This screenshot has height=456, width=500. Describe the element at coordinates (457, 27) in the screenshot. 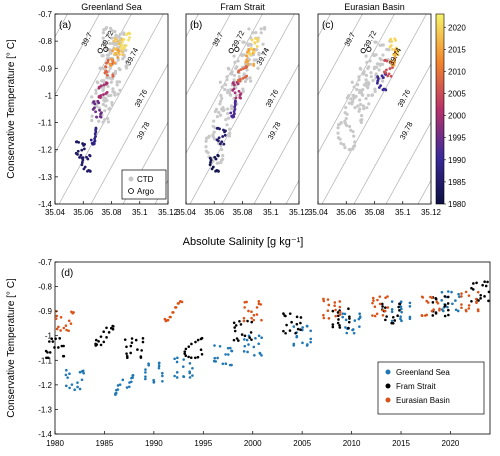

I see `colorbar-tick-label: 2020` at that location.